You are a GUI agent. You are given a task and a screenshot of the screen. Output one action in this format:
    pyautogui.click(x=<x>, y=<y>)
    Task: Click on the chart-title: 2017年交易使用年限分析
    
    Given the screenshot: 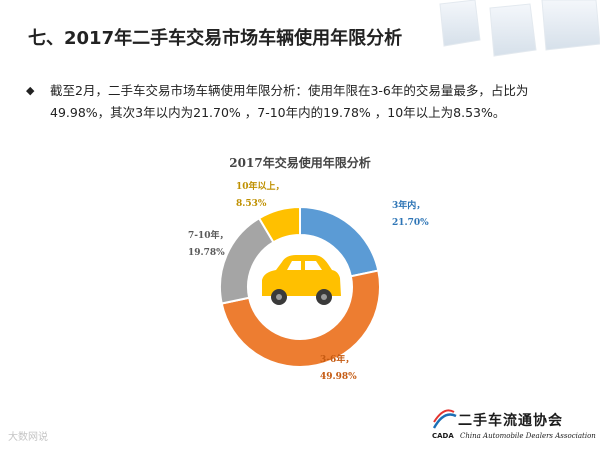 What is the action you would take?
    pyautogui.click(x=300, y=163)
    